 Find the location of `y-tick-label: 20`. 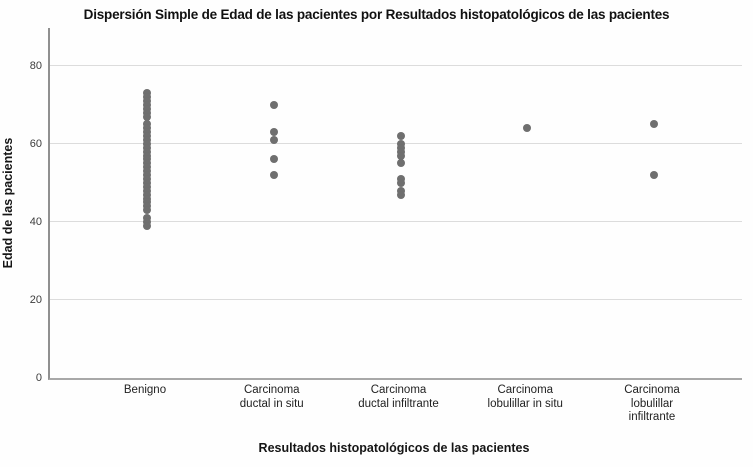

y-tick-label: 20 is located at coordinates (35, 299).